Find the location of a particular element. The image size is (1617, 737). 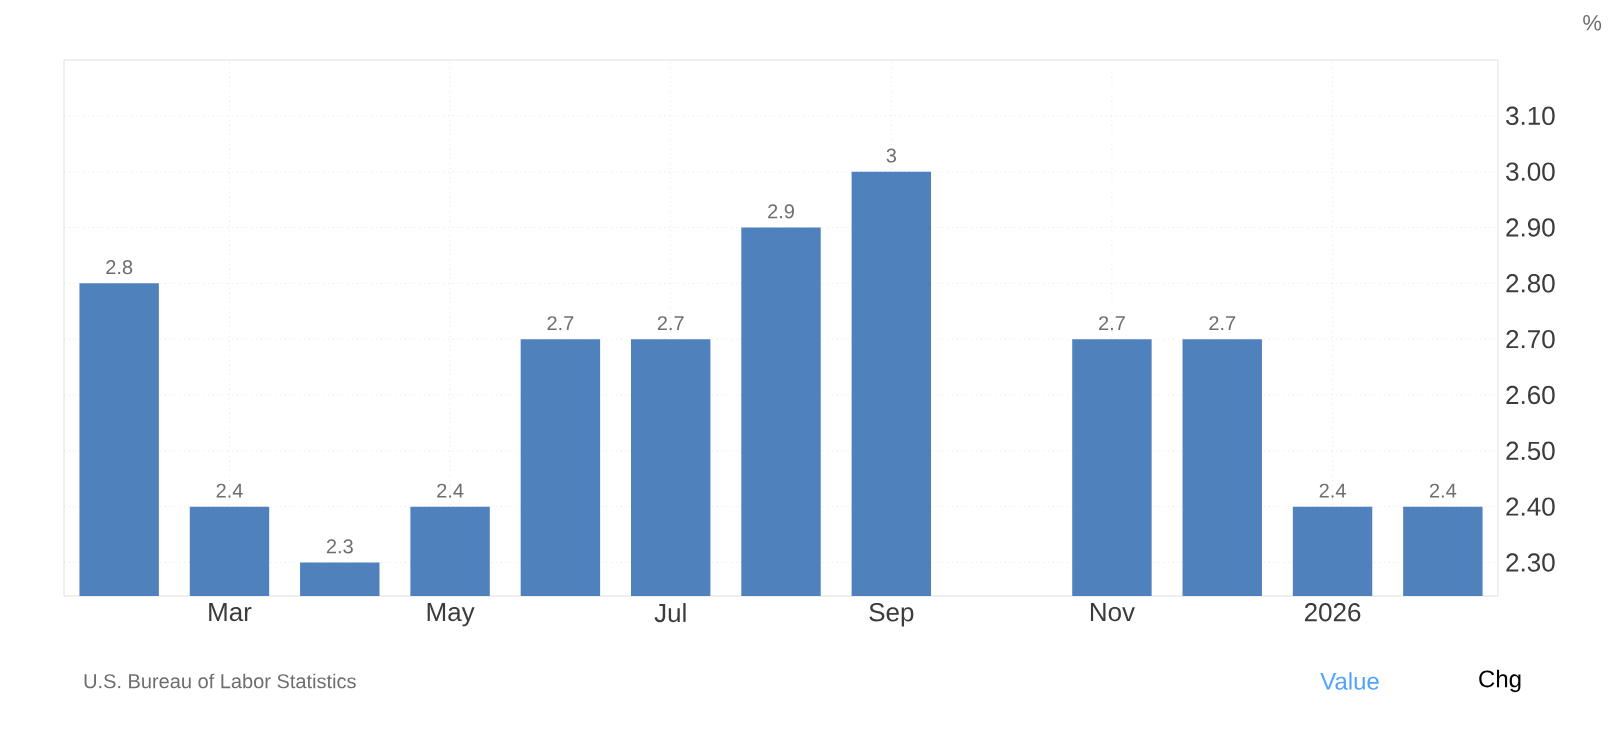

text: U.S. Bureau of Labor Statistics is located at coordinates (220, 681).